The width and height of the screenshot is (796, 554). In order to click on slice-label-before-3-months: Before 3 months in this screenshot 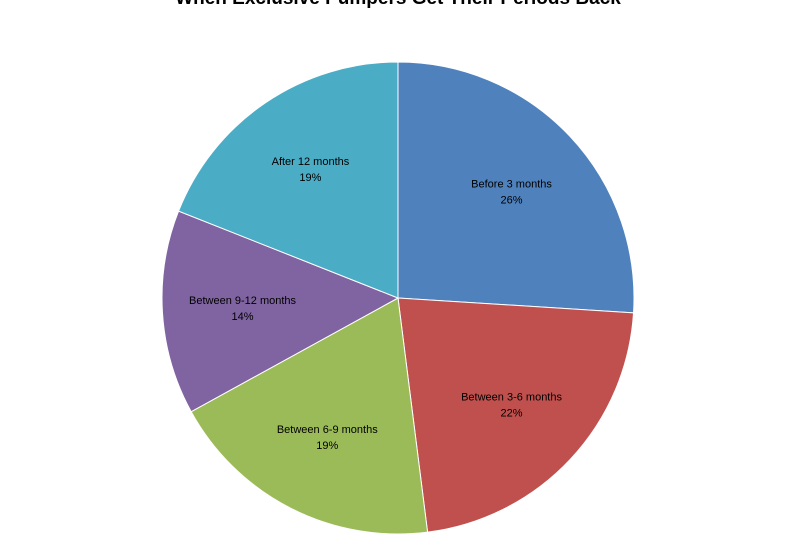, I will do `click(511, 184)`.